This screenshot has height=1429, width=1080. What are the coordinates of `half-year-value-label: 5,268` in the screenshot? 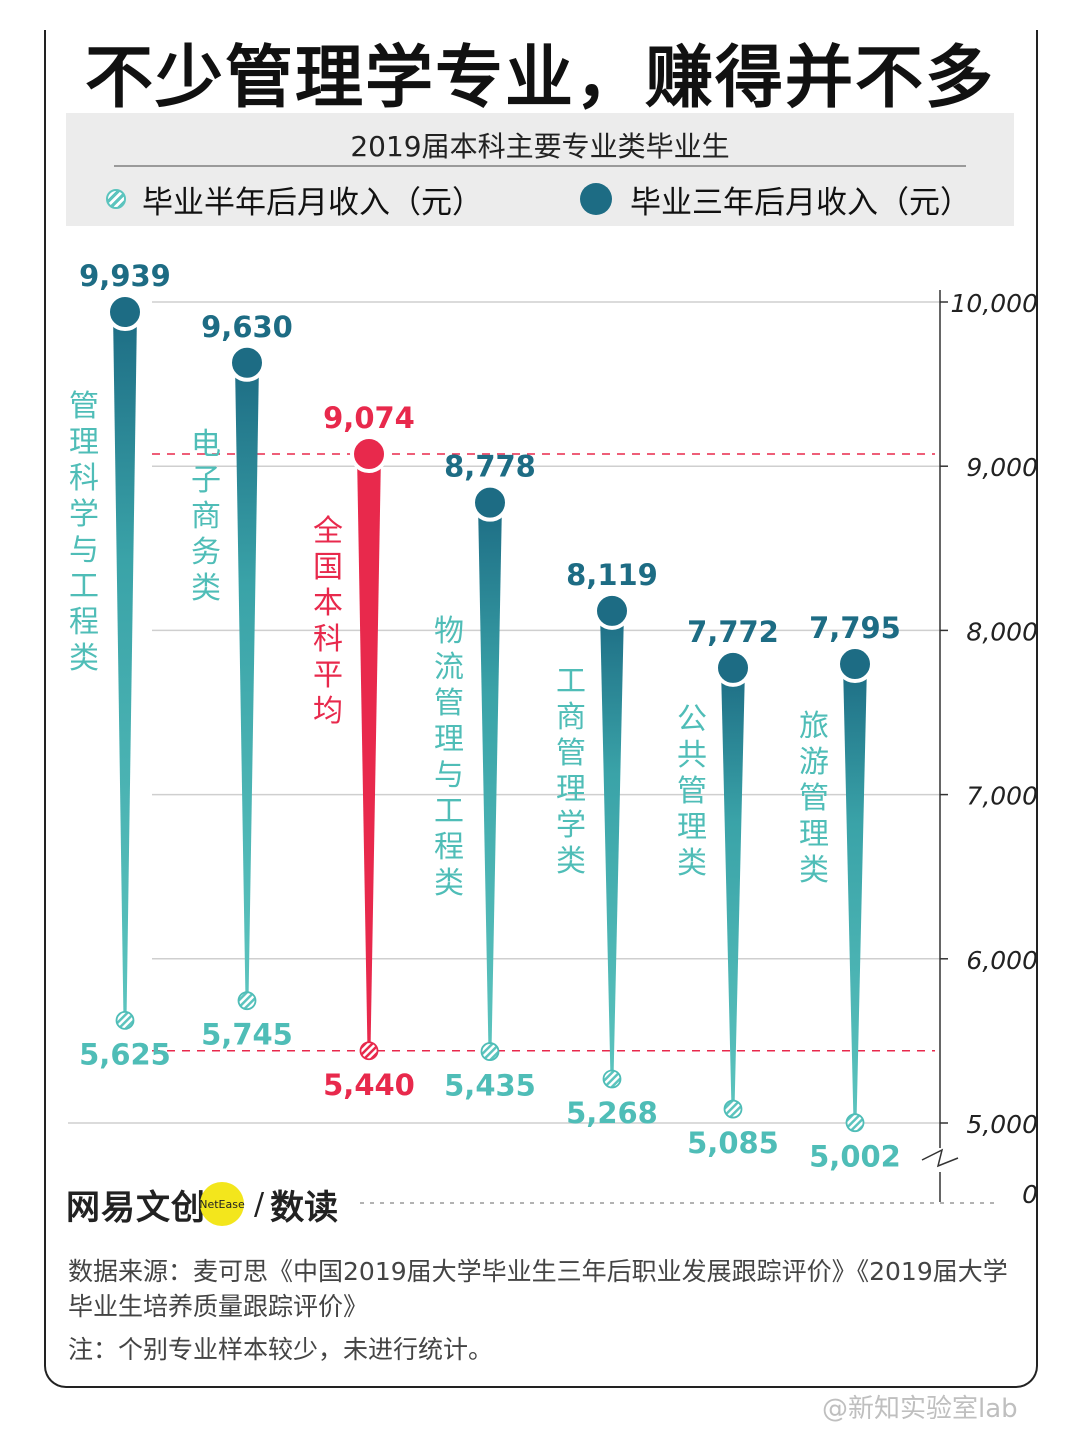 It's located at (612, 1113).